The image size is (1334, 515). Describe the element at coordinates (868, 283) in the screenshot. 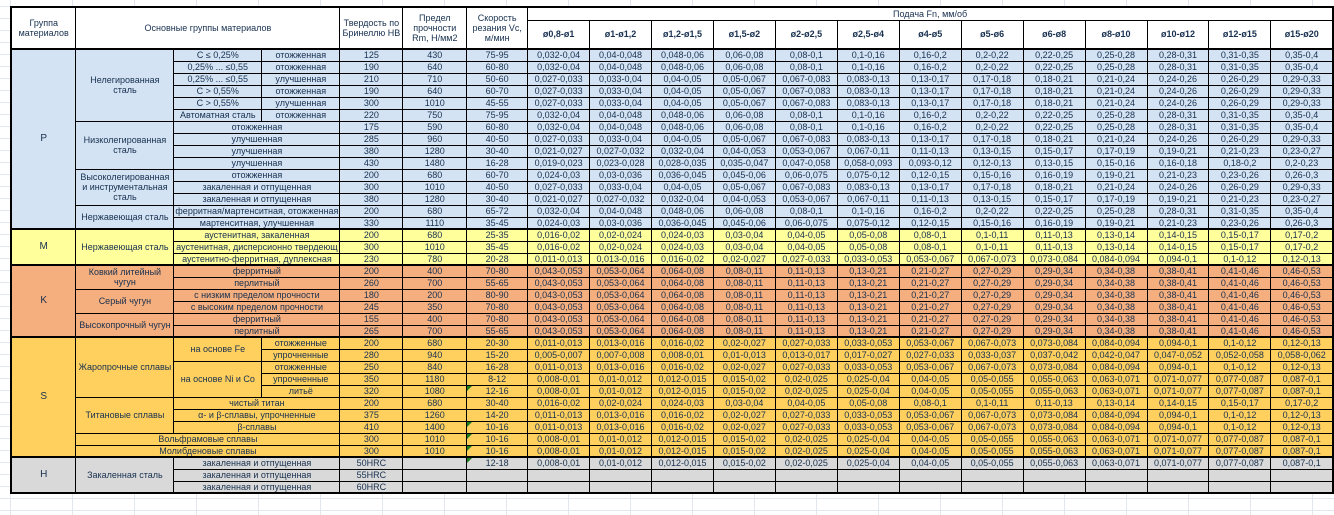

I see `feed-cell: 0,13-0,21` at that location.